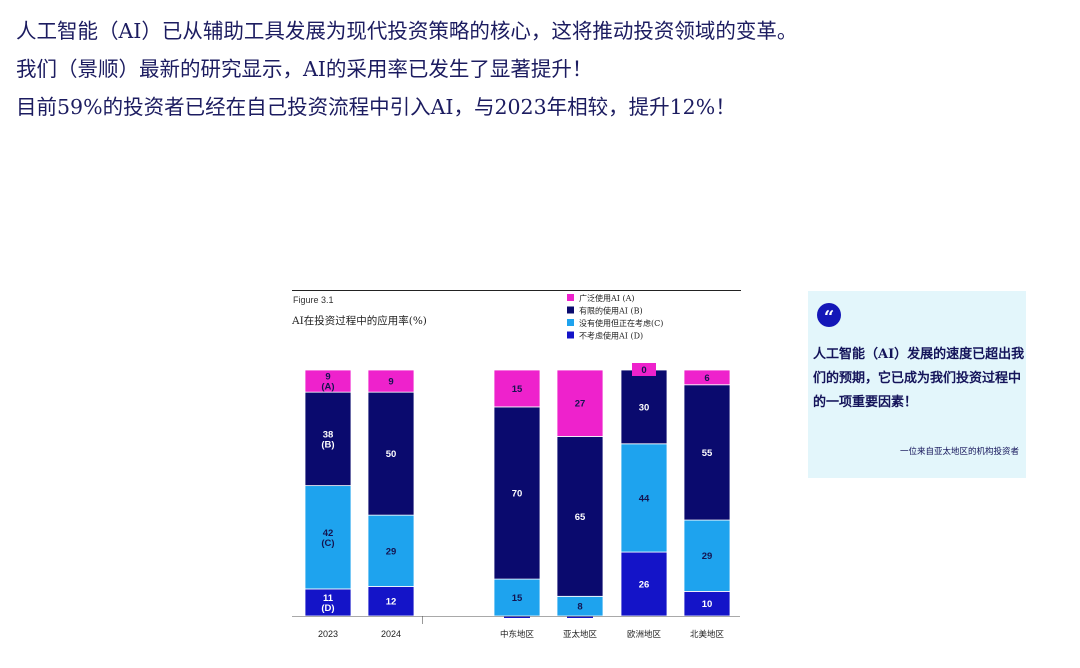  What do you see at coordinates (376, 107) in the screenshot?
I see `headline-3: 目前59%的投资者已经在自己投资流程中引入AI，与2023年相较，提升12%！` at bounding box center [376, 107].